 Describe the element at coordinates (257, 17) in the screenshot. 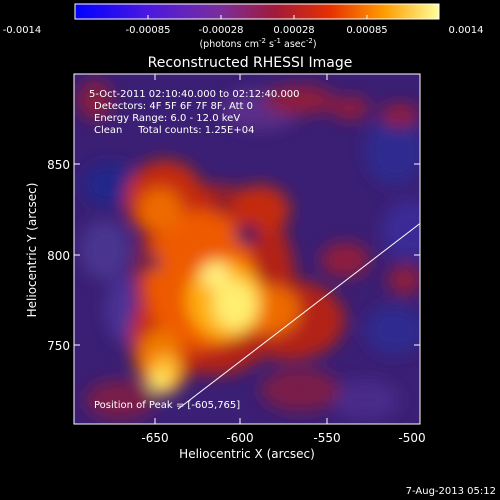

I see `colorbar-ticks` at that location.